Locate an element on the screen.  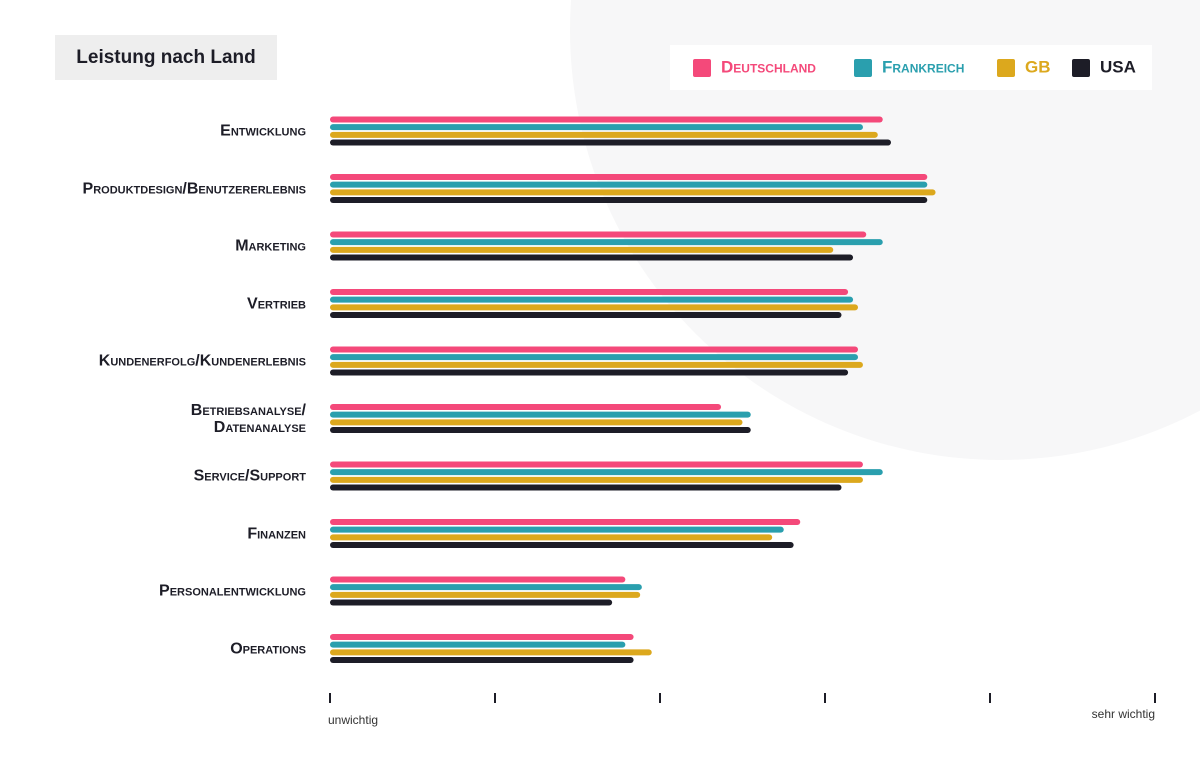
y-tick-label: Produktdesign/Benutzererlebnis is located at coordinates (194, 188).